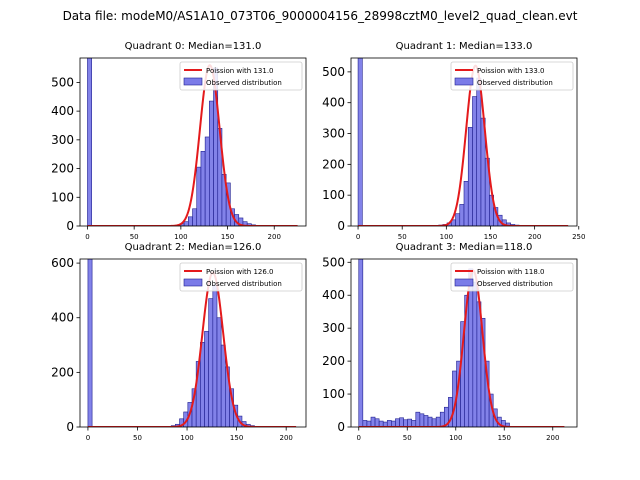 The height and width of the screenshot is (480, 640). What do you see at coordinates (511, 272) in the screenshot?
I see `legend-poisson-label: Poission with 118.0` at bounding box center [511, 272].